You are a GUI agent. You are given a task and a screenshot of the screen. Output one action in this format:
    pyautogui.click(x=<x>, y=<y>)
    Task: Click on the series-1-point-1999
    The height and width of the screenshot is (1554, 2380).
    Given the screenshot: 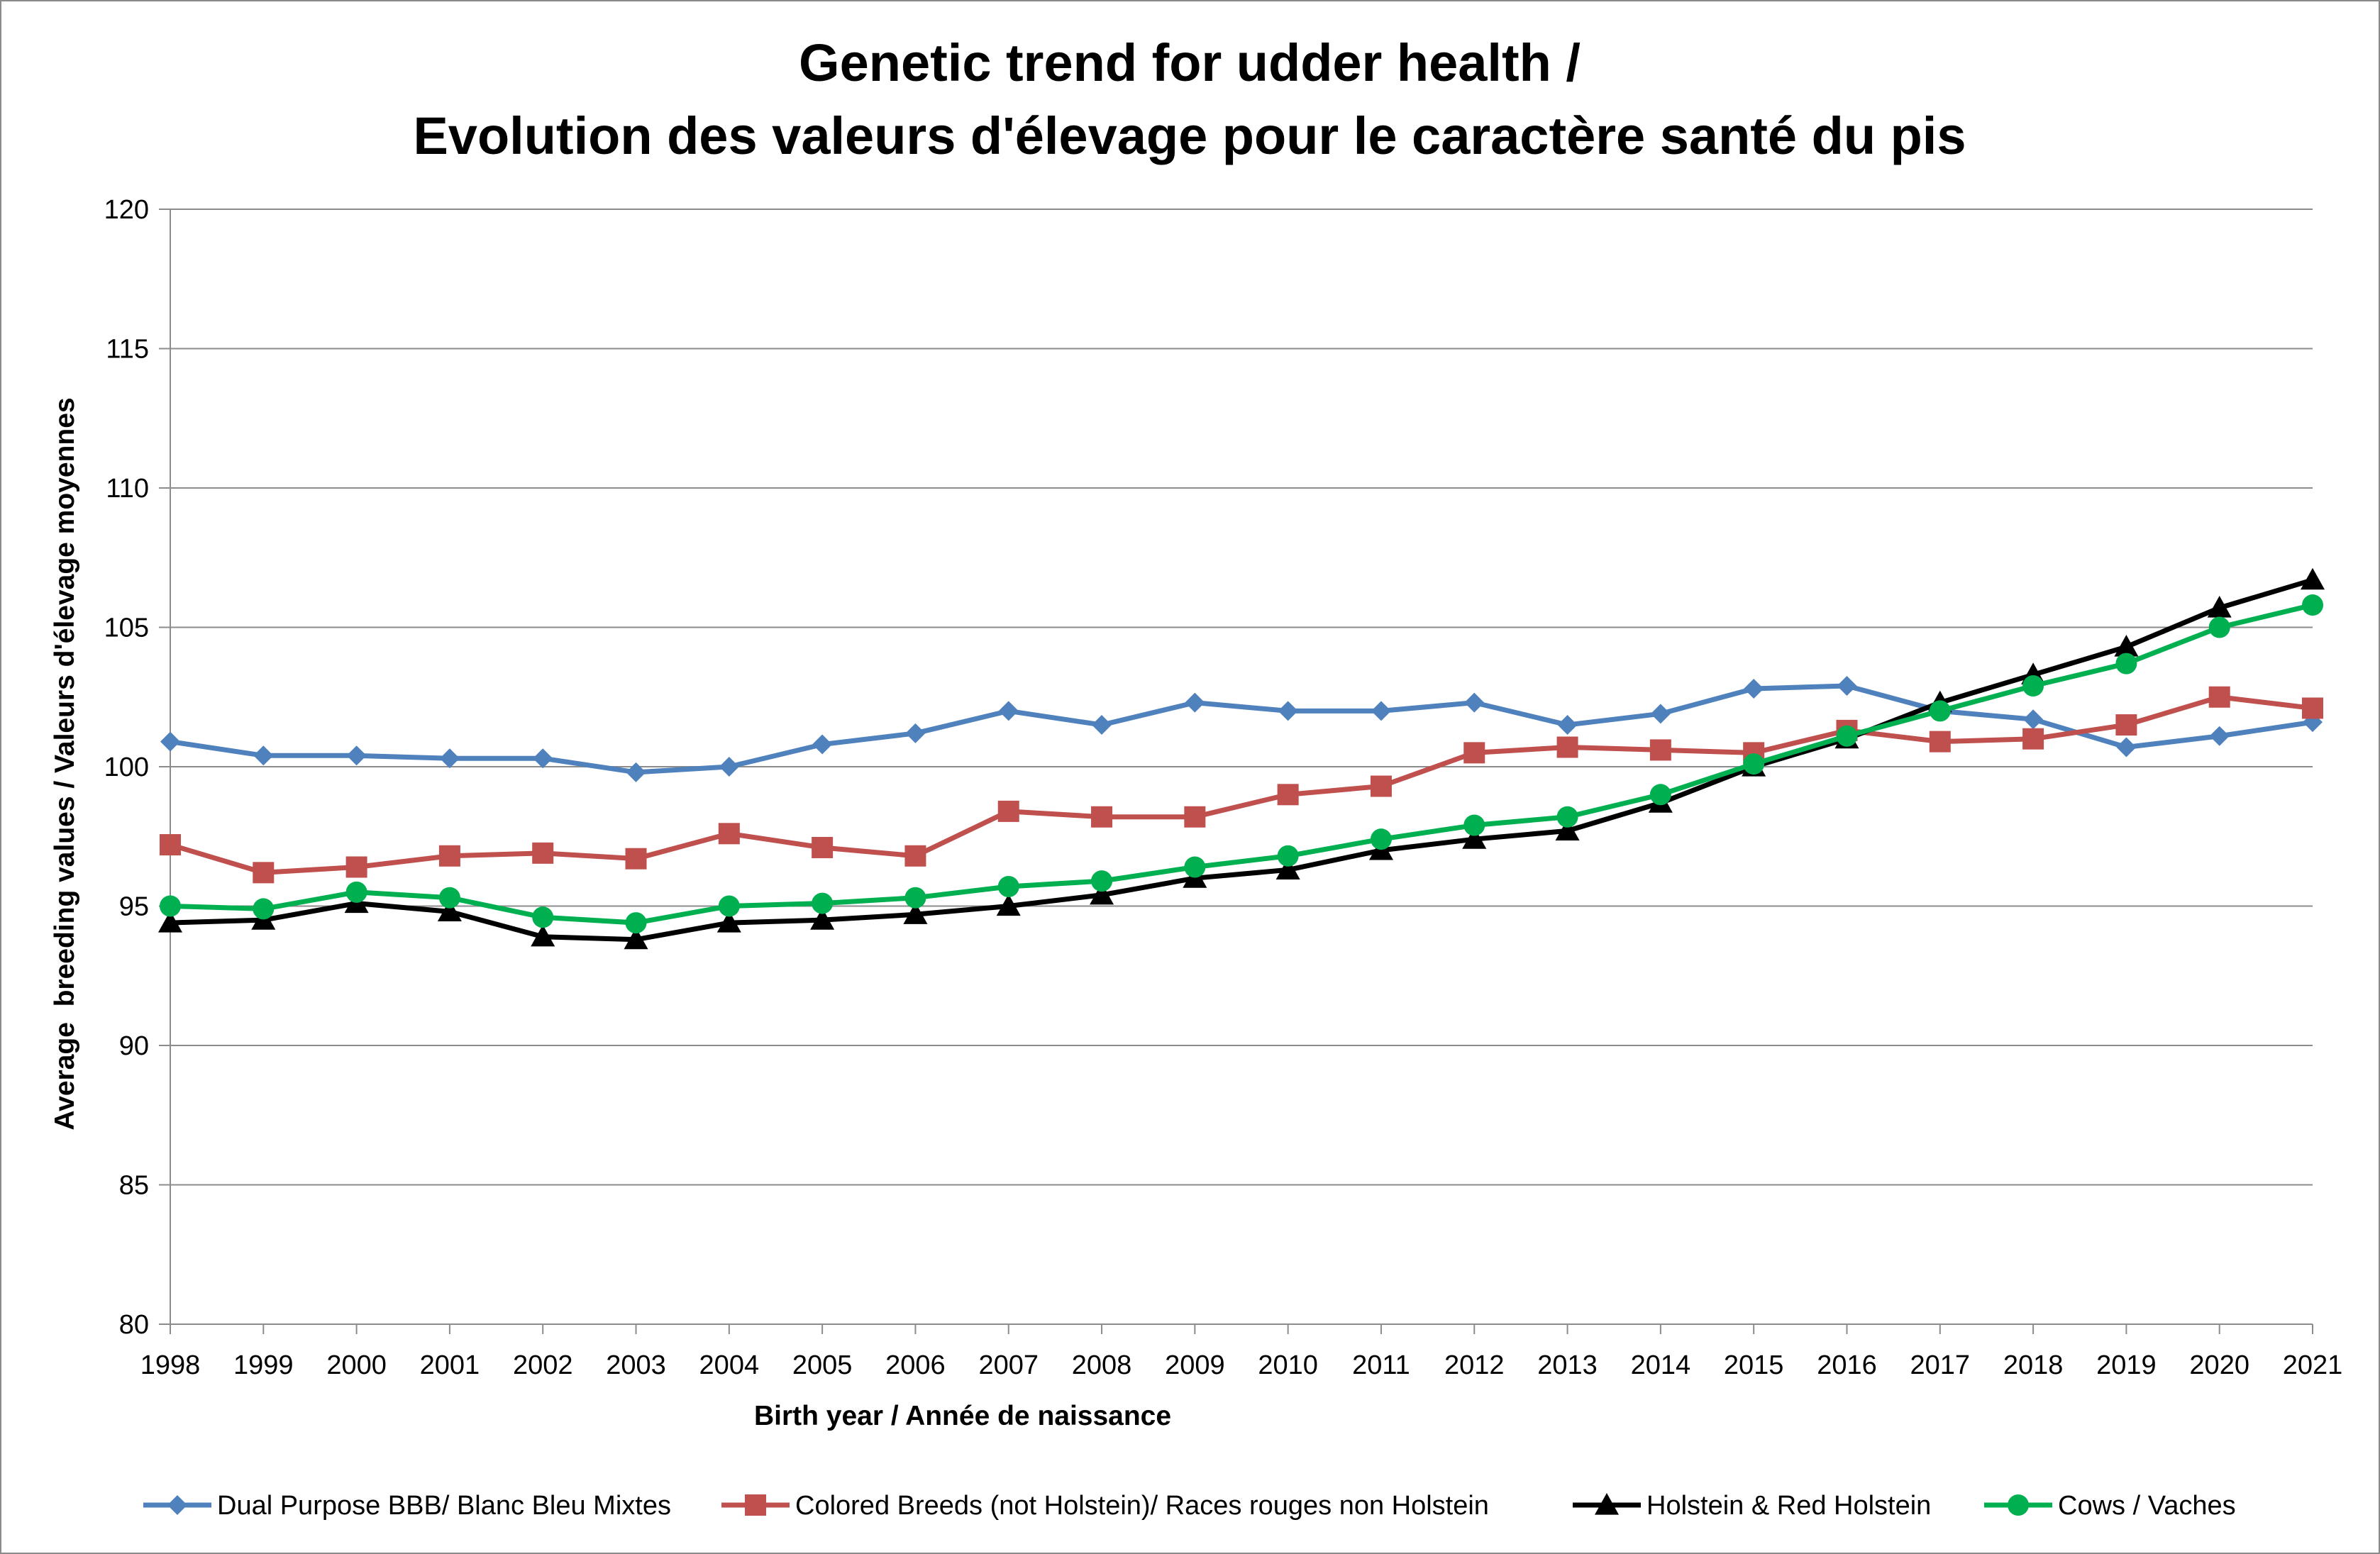 What is the action you would take?
    pyautogui.click(x=264, y=873)
    